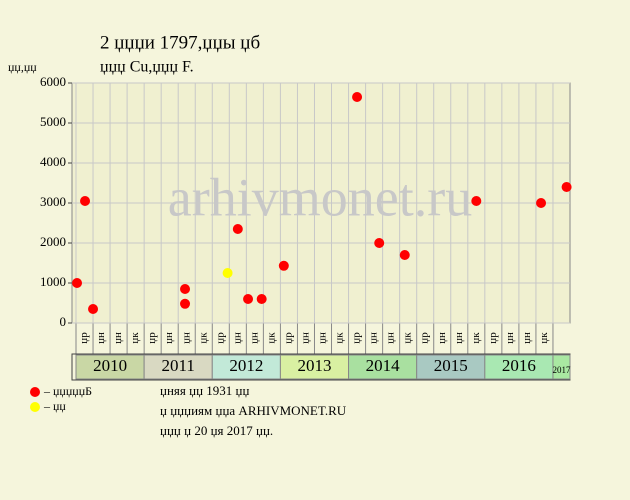 This screenshot has height=500, width=630. I want to click on note: џ џџџиям џџа ARHIVMONET.RU, so click(253, 410).